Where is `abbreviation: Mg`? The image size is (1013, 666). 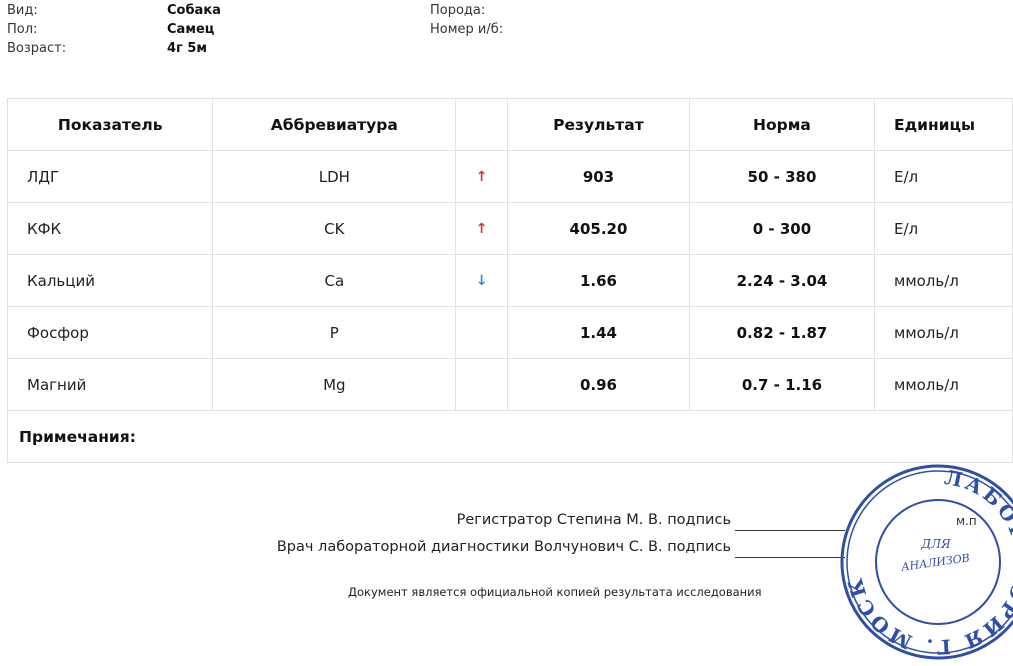
abbreviation: Mg is located at coordinates (334, 384).